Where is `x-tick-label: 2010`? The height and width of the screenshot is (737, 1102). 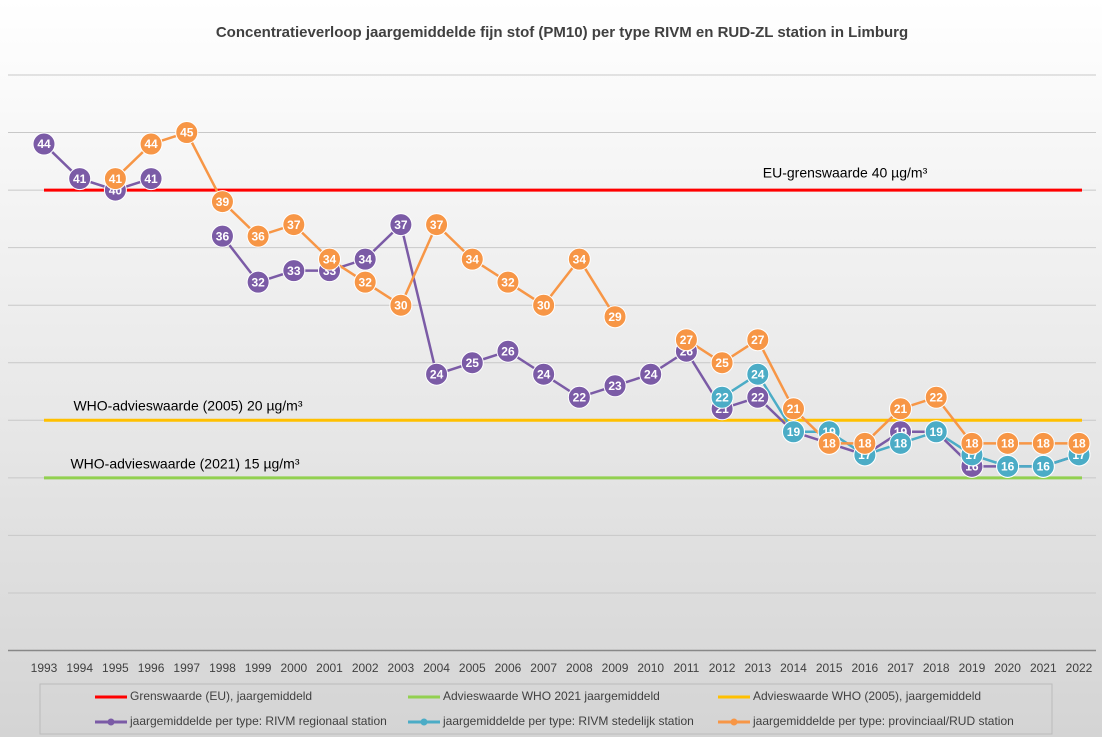
x-tick-label: 2010 is located at coordinates (650, 668).